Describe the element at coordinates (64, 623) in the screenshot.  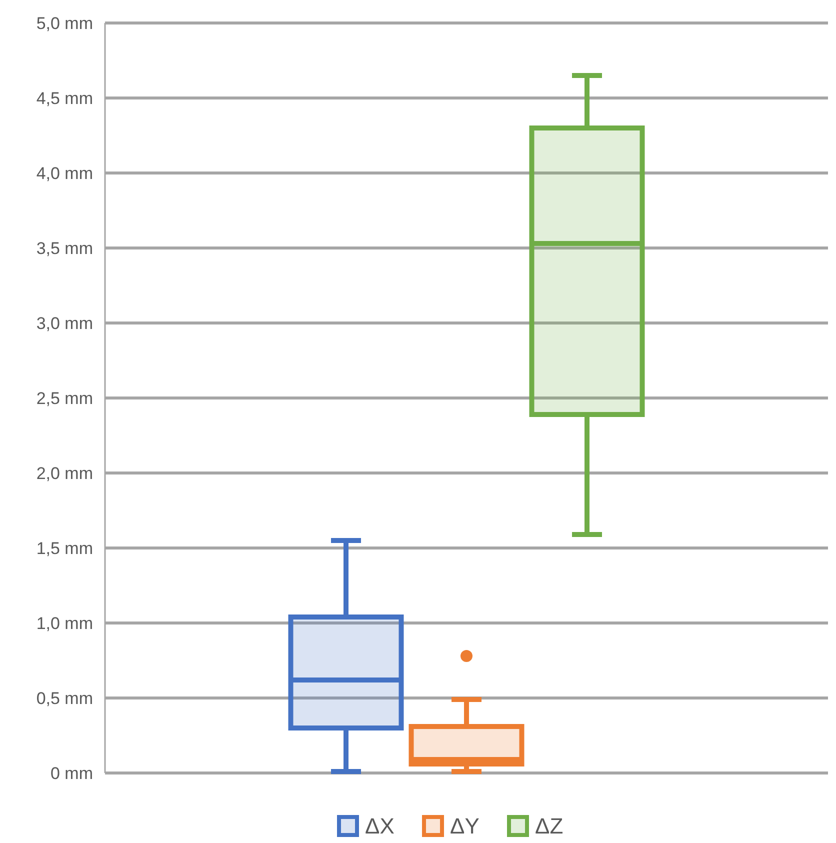
I see `y-tick-label: 1,0 mm` at that location.